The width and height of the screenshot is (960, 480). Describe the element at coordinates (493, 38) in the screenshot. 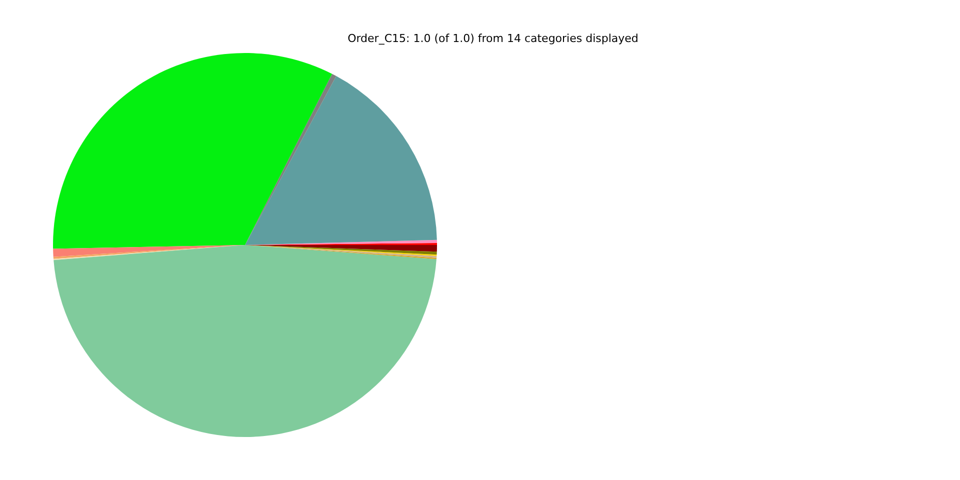

I see `text: Order_C15: 1.0 (of 1.0) from 14 categories displayed` at that location.